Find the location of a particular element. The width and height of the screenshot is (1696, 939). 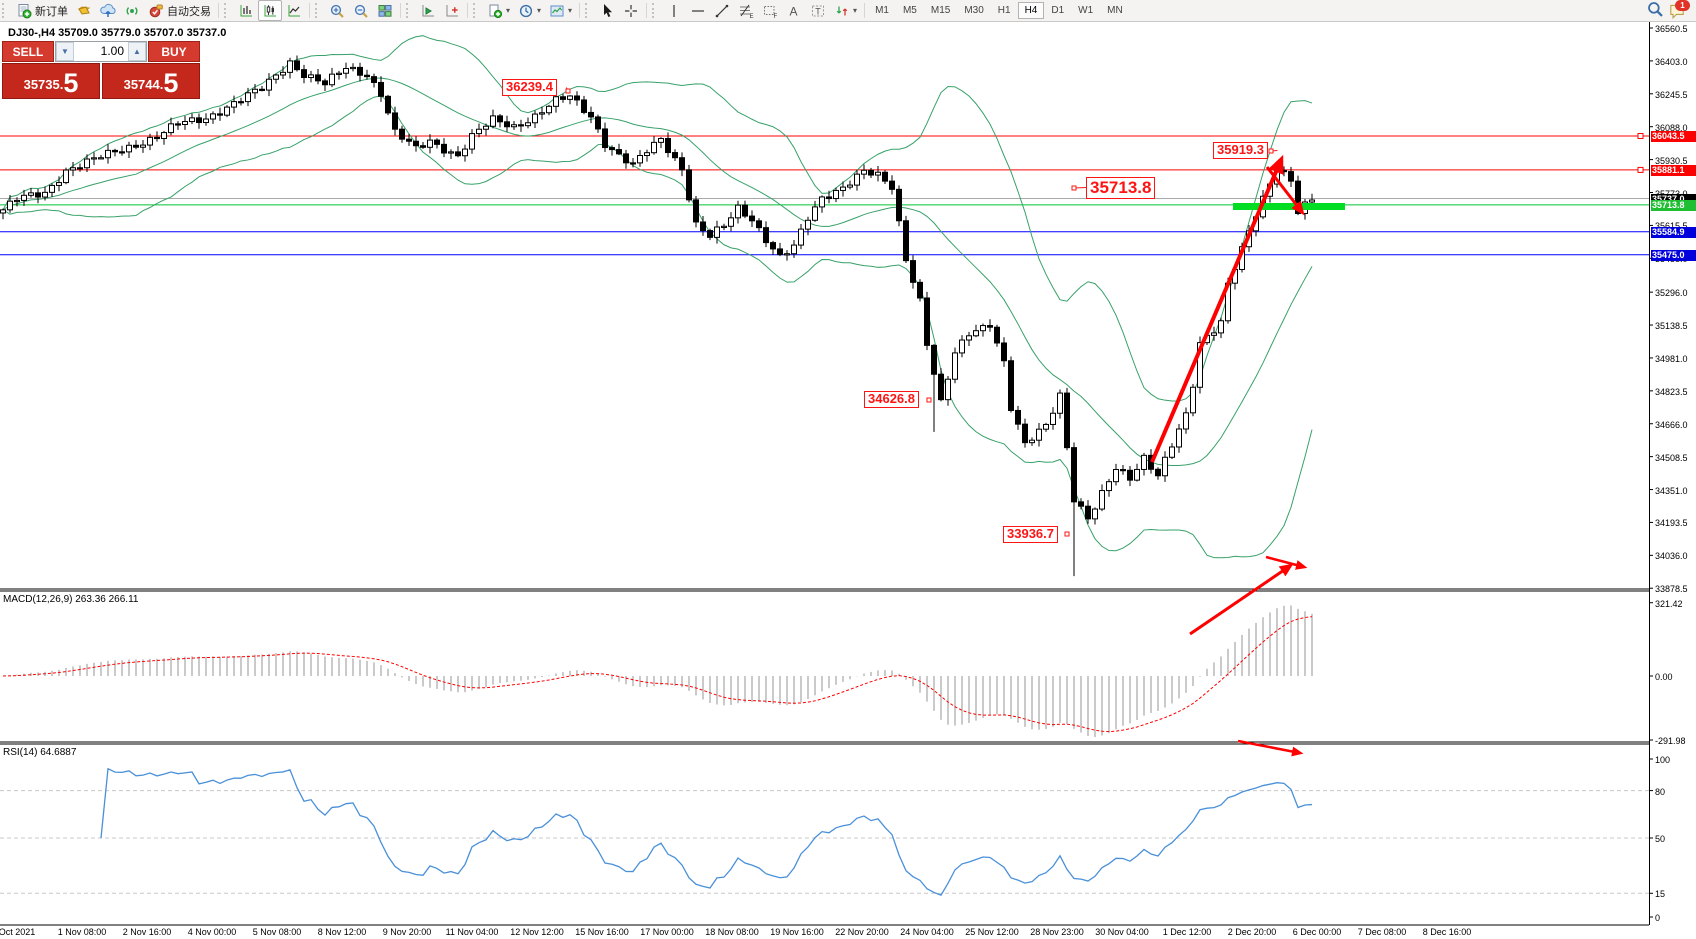

signal-icon is located at coordinates (132, 11).